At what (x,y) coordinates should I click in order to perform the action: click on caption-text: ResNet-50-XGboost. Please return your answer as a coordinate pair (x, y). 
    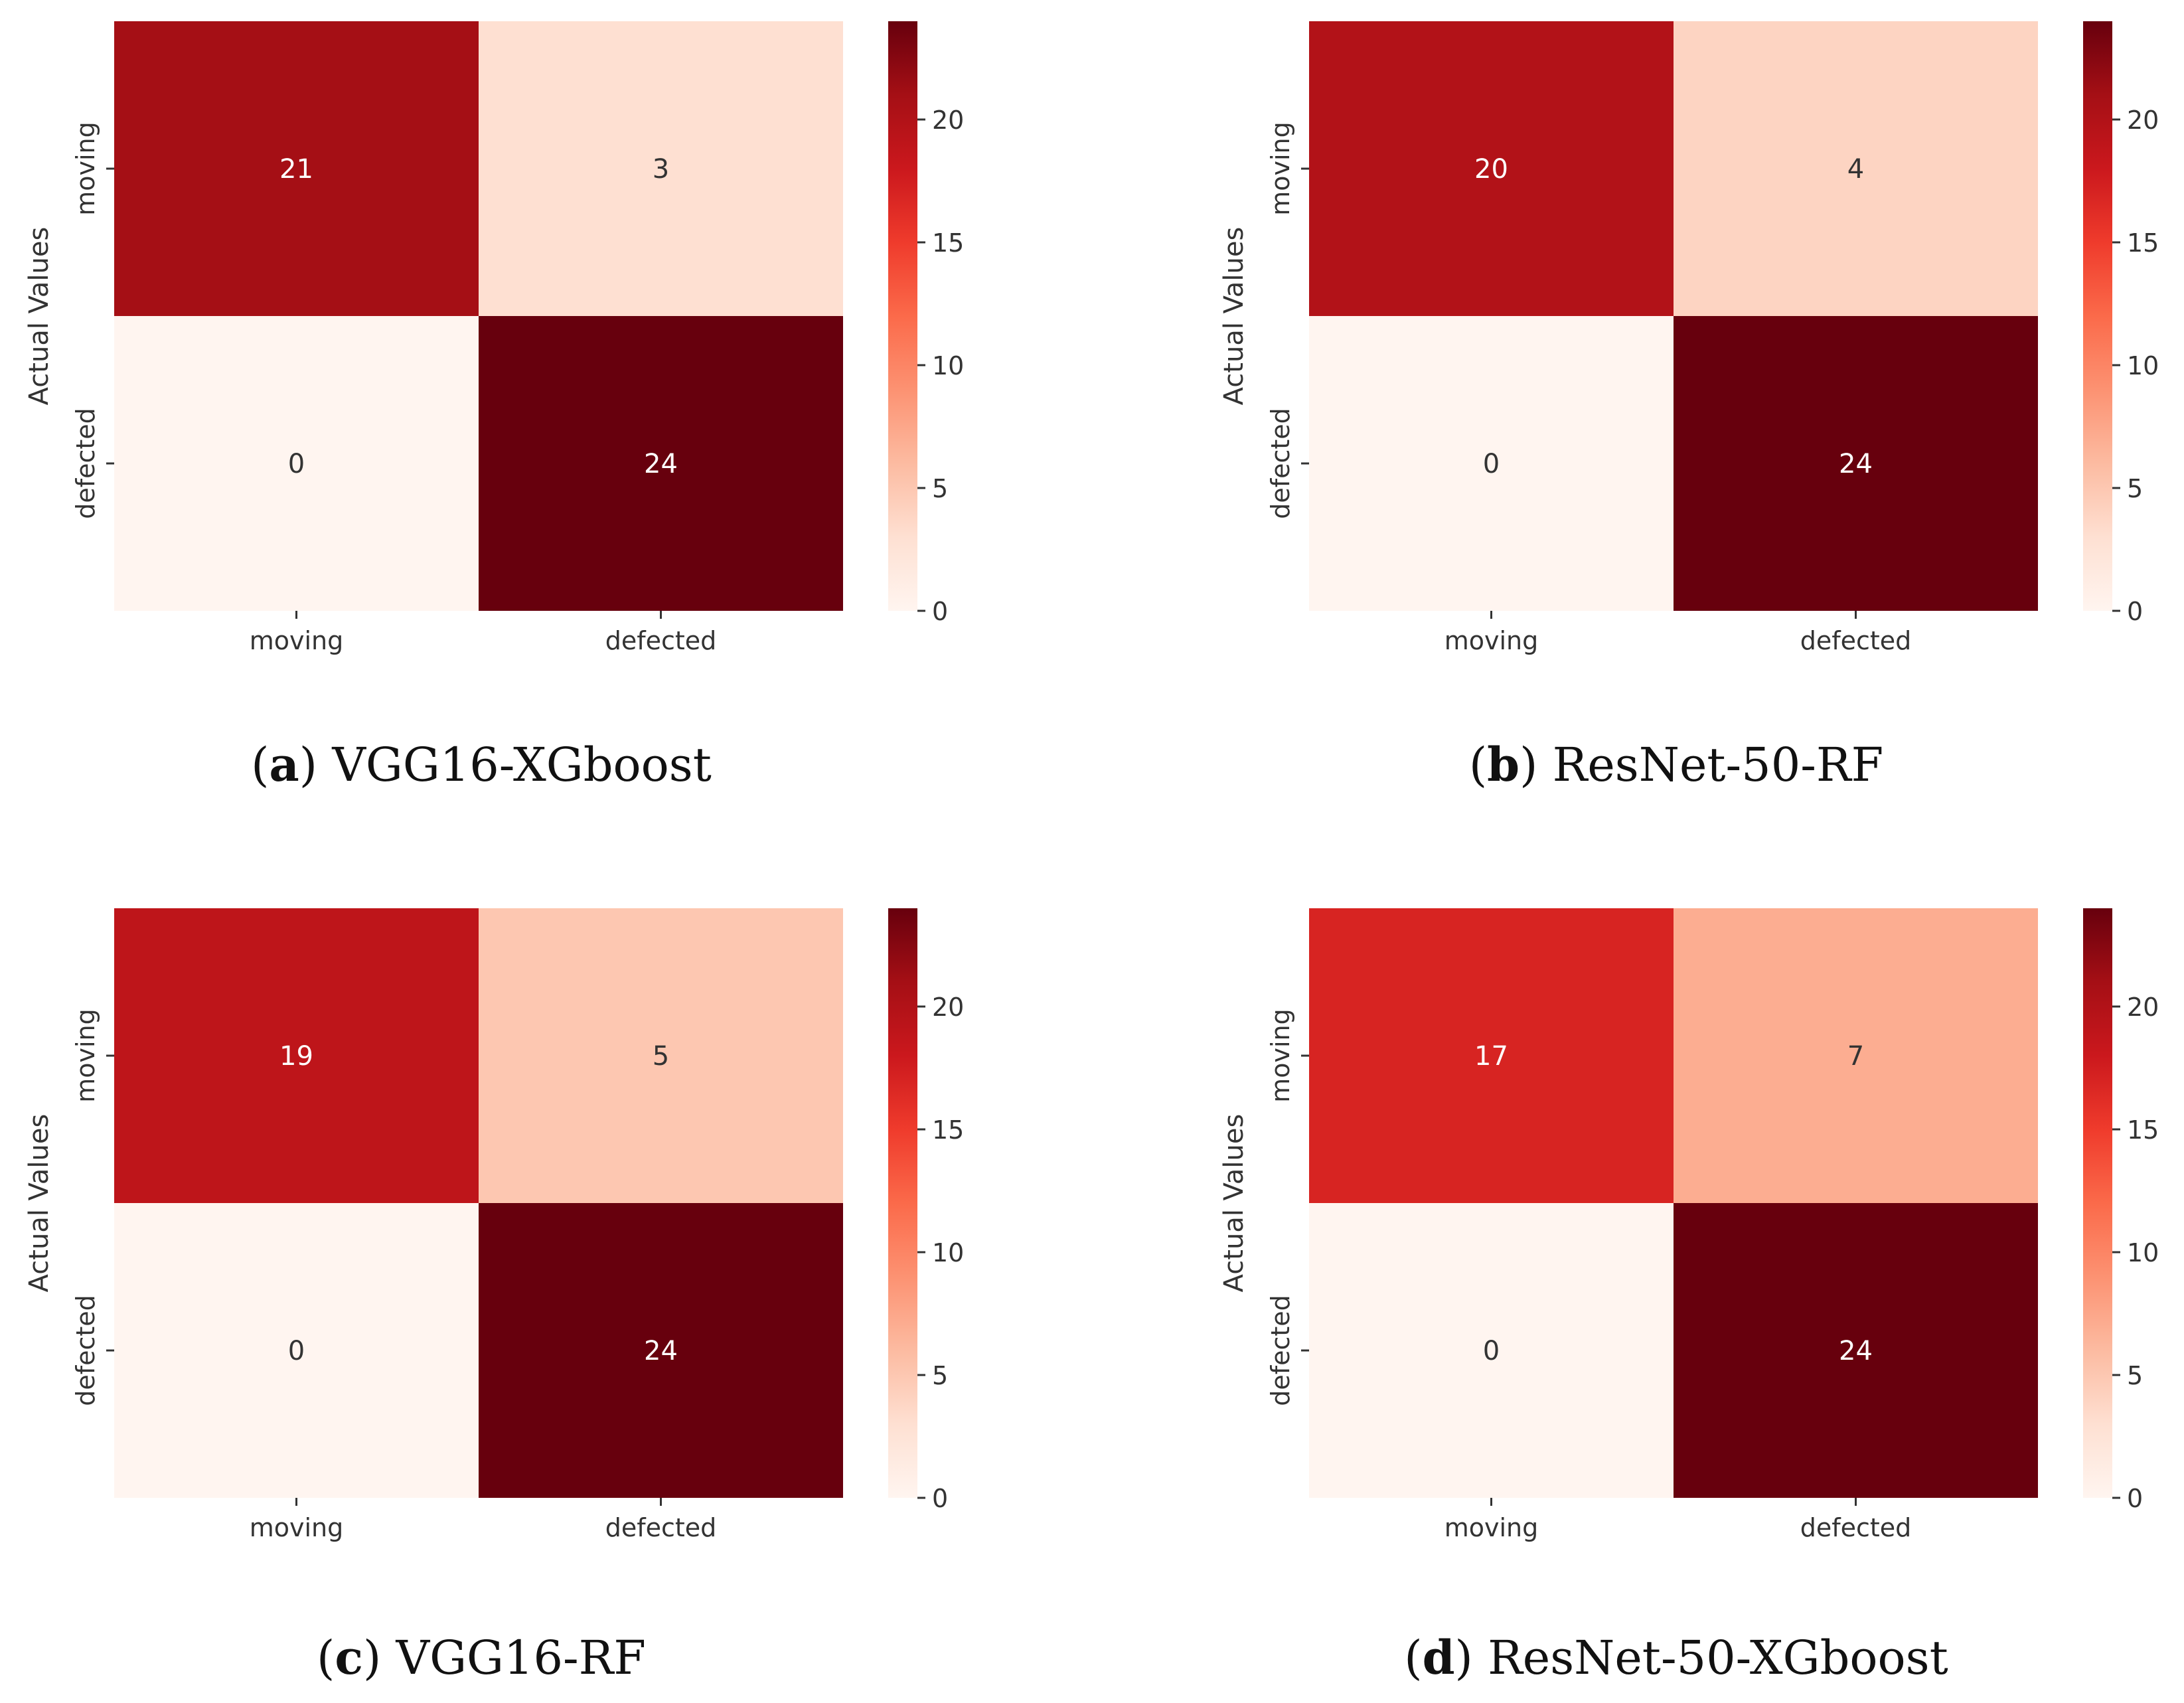
    Looking at the image, I should click on (1718, 1658).